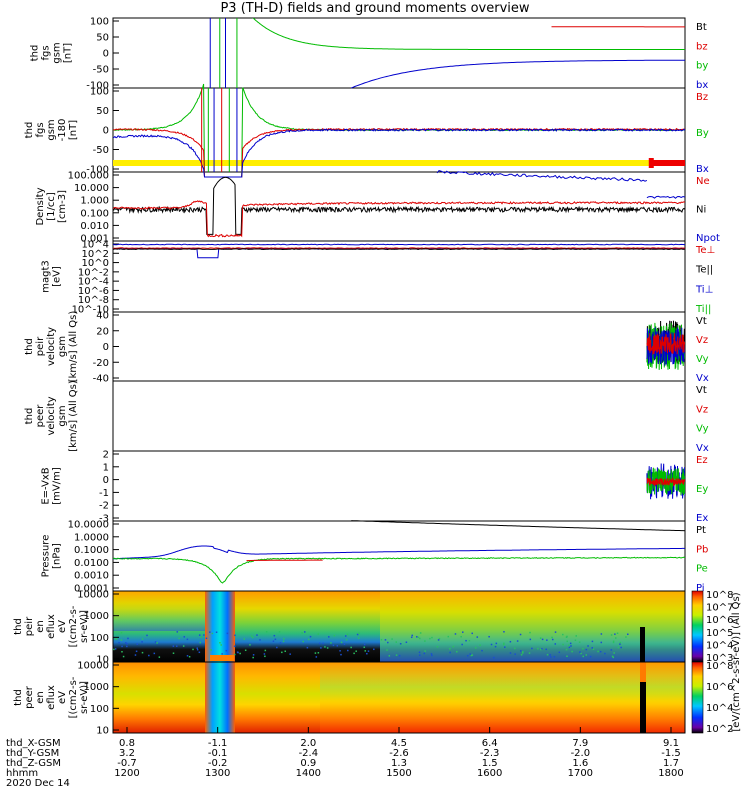 This screenshot has width=750, height=800. I want to click on xtick-thd_Z-GSM: -0.2, so click(218, 763).